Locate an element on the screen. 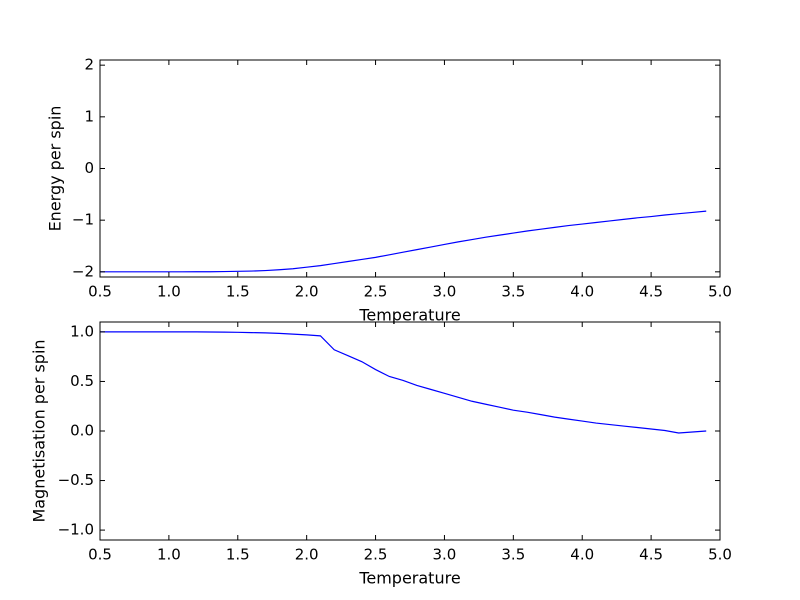 This screenshot has width=800, height=600. y-axis-label: Energy per spin is located at coordinates (55, 169).